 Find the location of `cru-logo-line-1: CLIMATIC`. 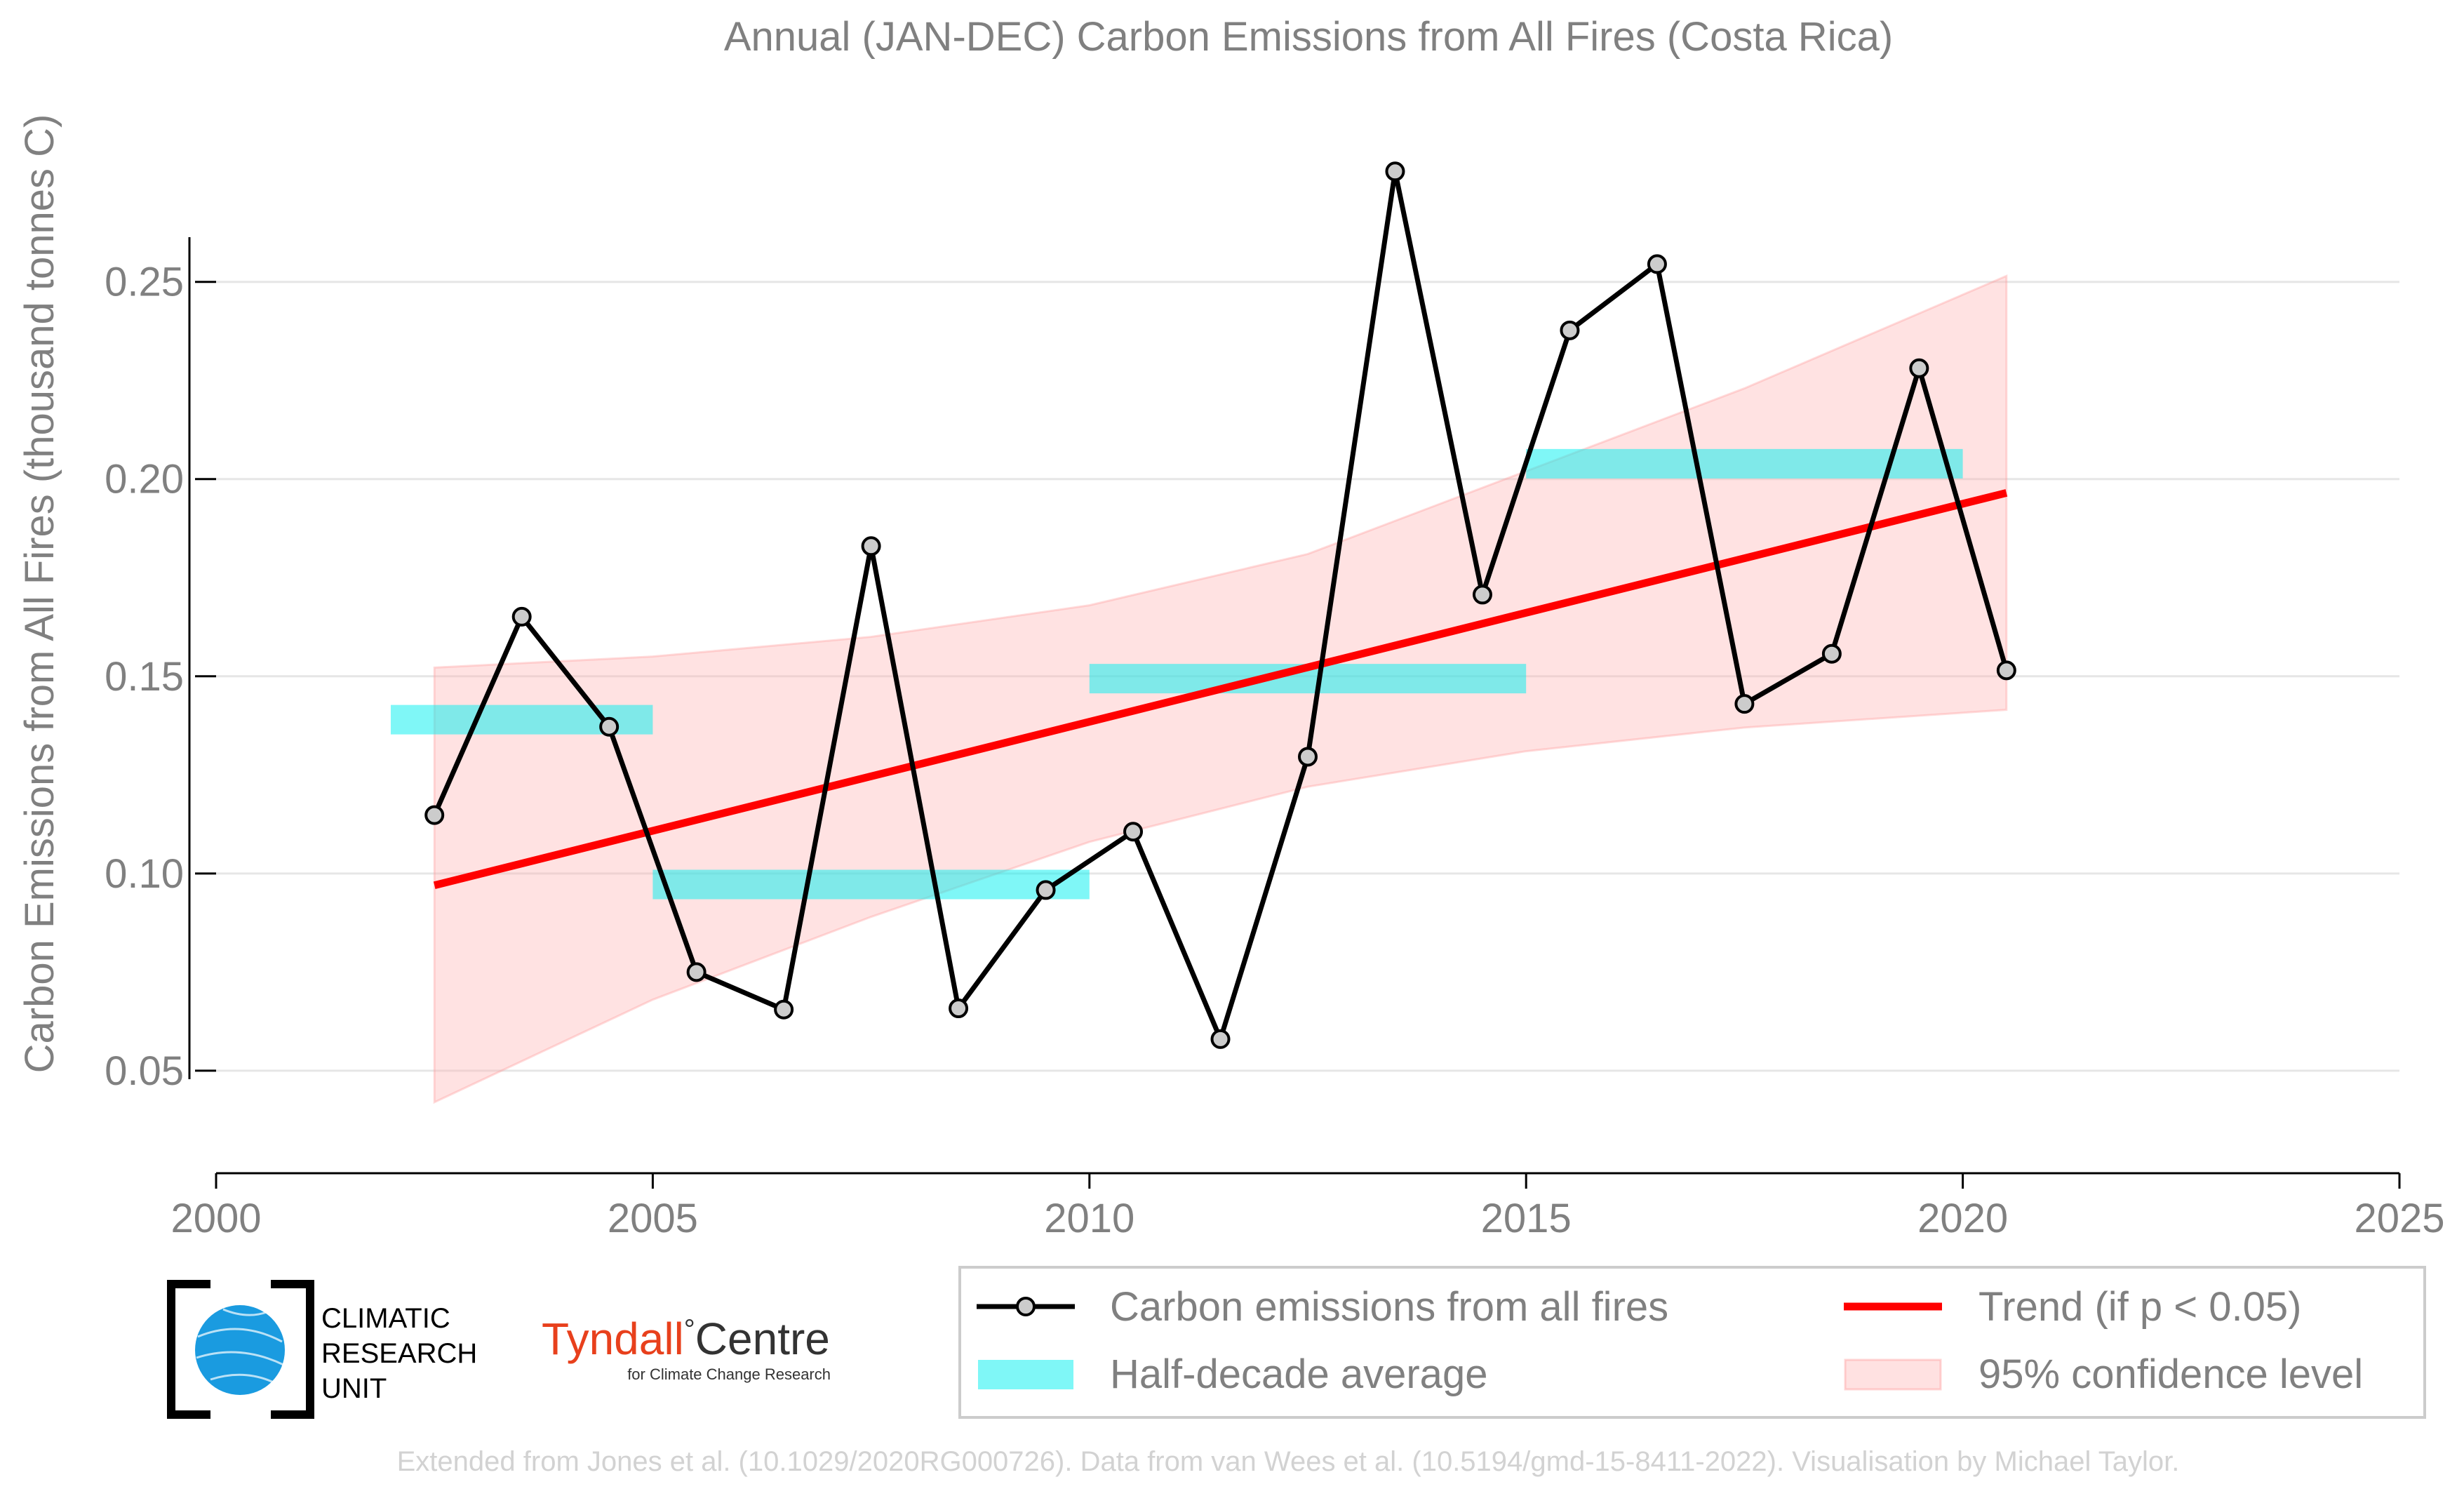

cru-logo-line-1: CLIMATIC is located at coordinates (385, 1318).